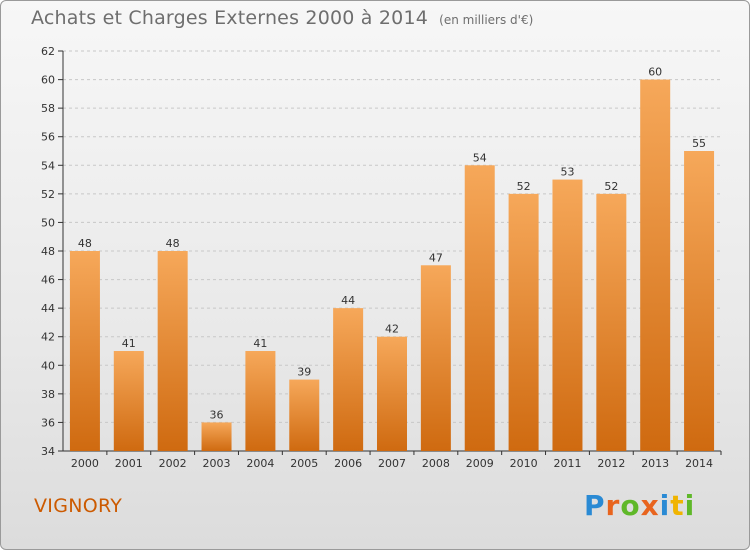 This screenshot has width=750, height=550. I want to click on bar-2009, so click(479, 308).